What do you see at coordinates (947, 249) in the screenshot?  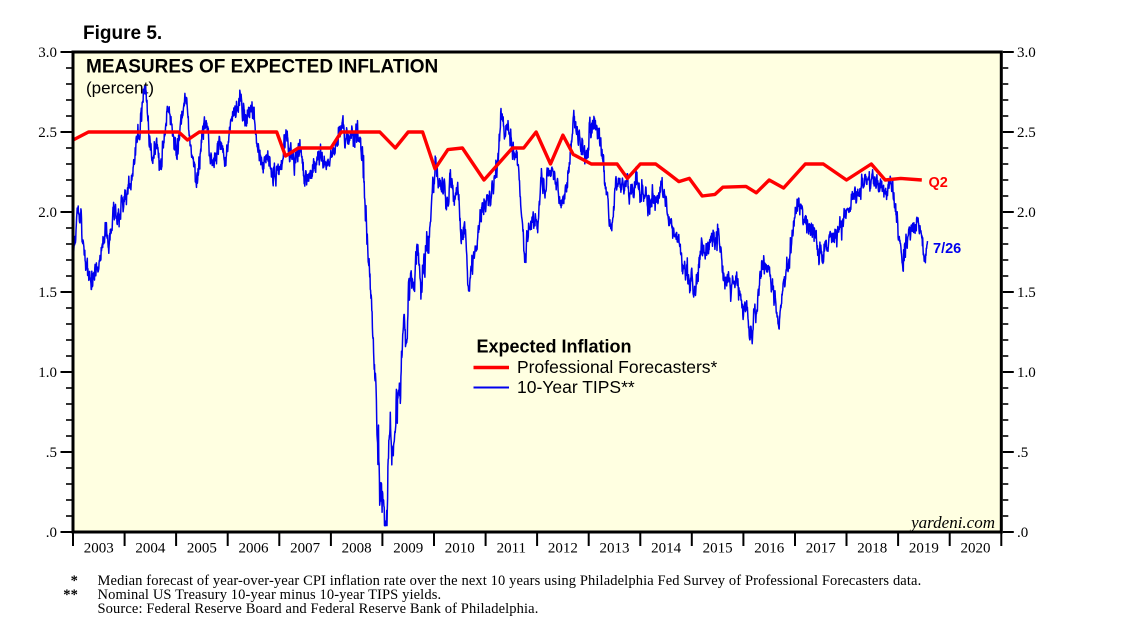 I see `svg-text: 7/26` at bounding box center [947, 249].